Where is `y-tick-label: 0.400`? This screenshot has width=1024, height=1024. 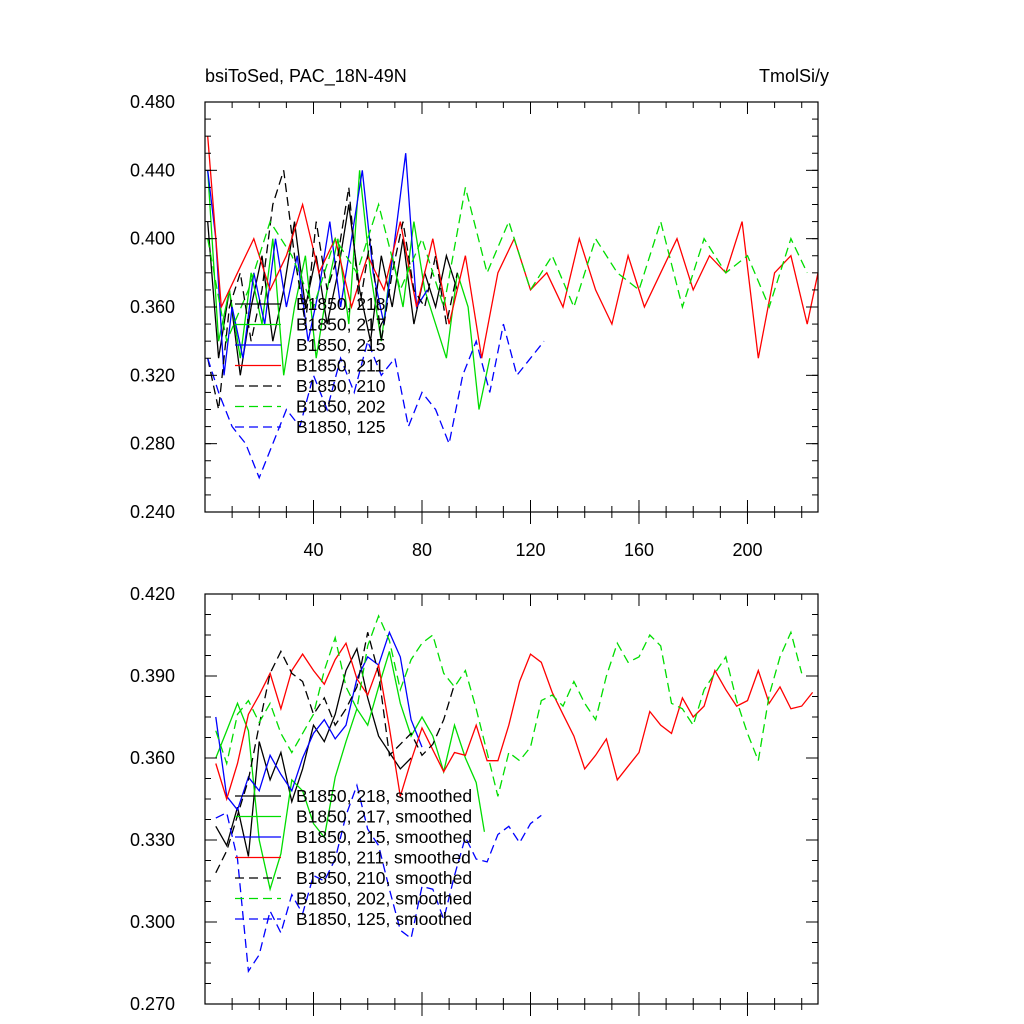 y-tick-label: 0.400 is located at coordinates (152, 239).